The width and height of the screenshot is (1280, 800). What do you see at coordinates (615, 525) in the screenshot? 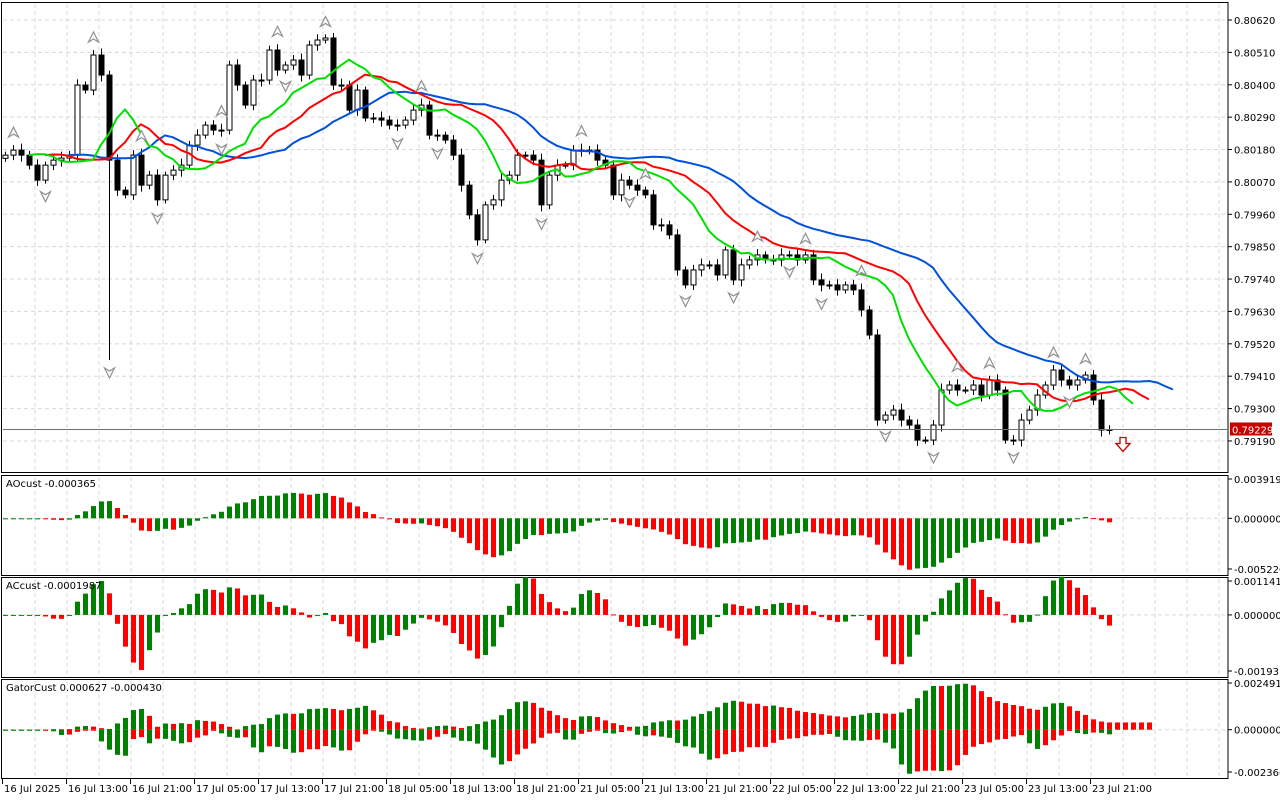
I see `indicator-panel-frame-ao` at bounding box center [615, 525].